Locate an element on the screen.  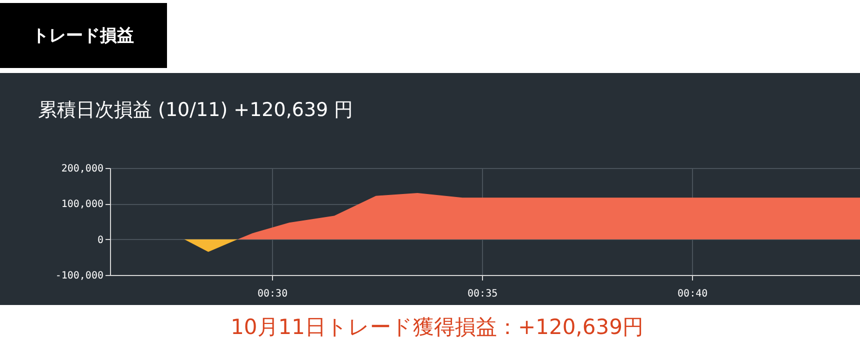
x-tick-label: 00:35 is located at coordinates (482, 294).